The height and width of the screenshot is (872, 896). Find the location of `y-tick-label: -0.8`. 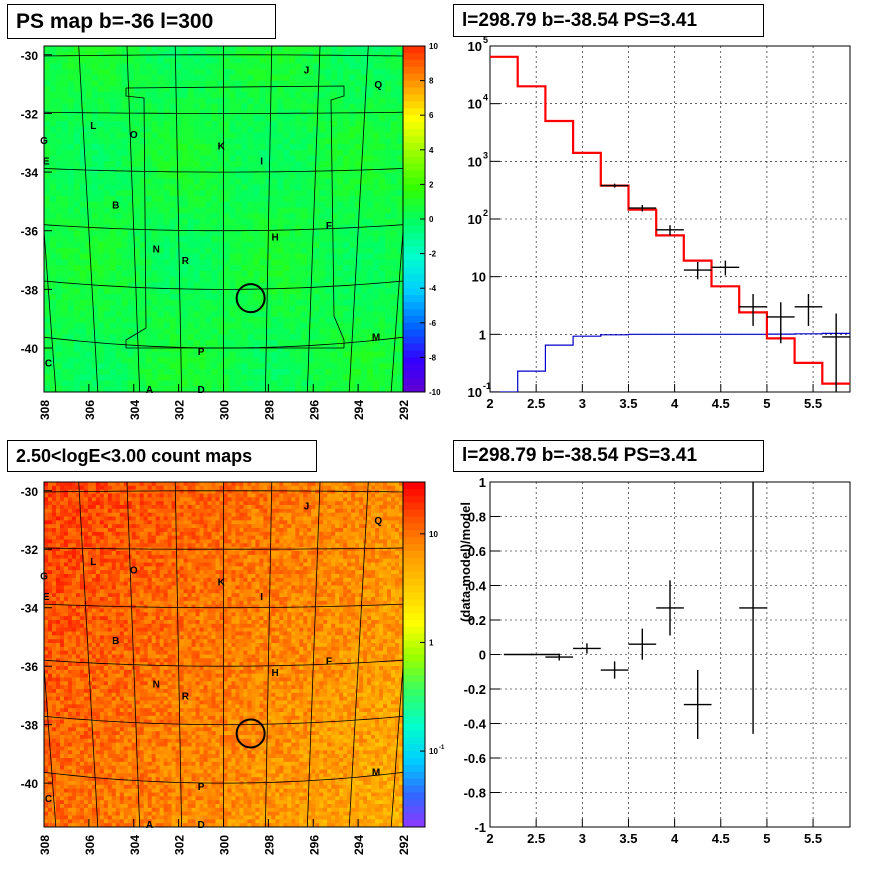

y-tick-label: -0.8 is located at coordinates (475, 793).